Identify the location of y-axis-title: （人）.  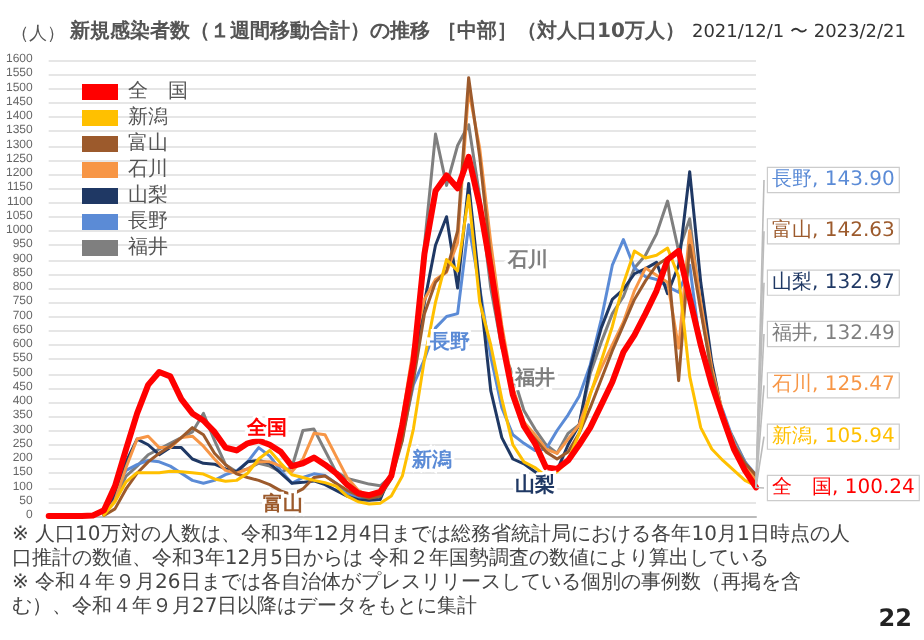
(37, 34).